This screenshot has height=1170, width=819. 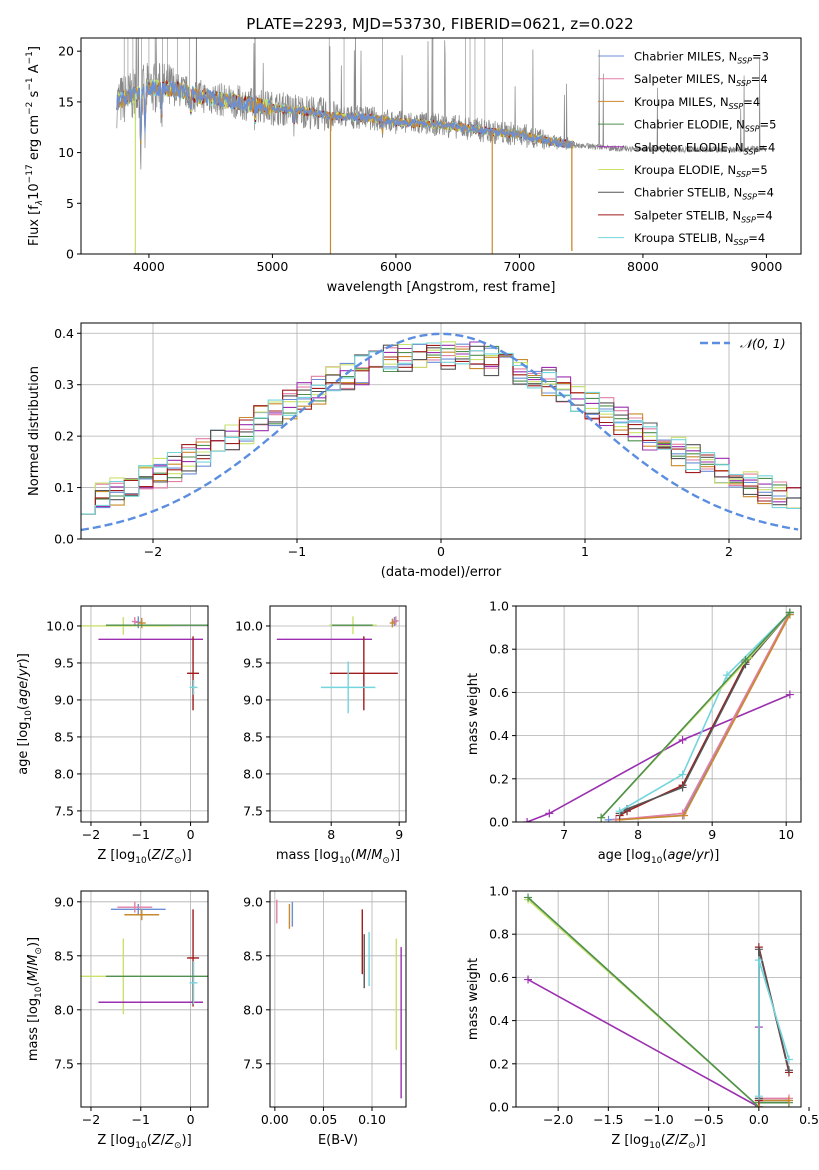 I want to click on legend-label: Salpeter MILES, NSSP=4, so click(x=701, y=80).